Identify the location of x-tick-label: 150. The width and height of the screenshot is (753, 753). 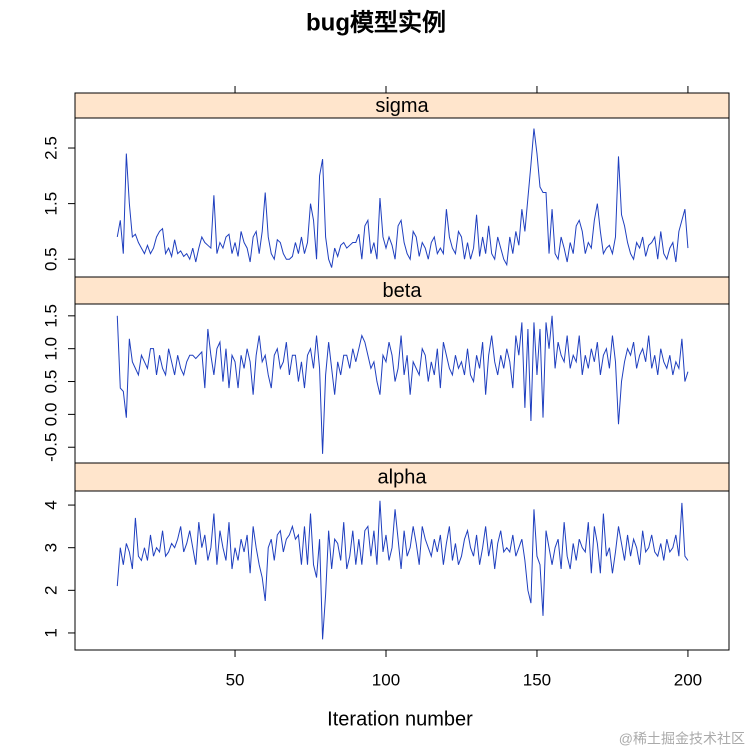
(537, 679).